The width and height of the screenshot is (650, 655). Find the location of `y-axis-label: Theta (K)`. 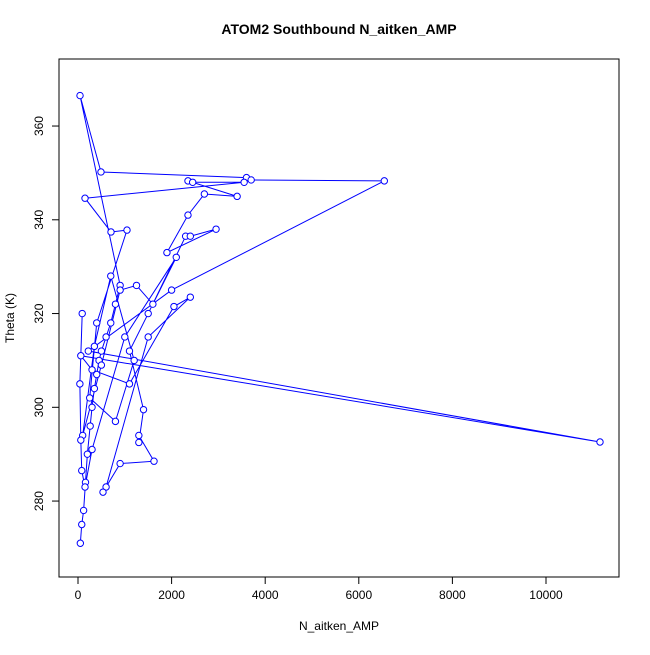

y-axis-label: Theta (K) is located at coordinates (10, 318).